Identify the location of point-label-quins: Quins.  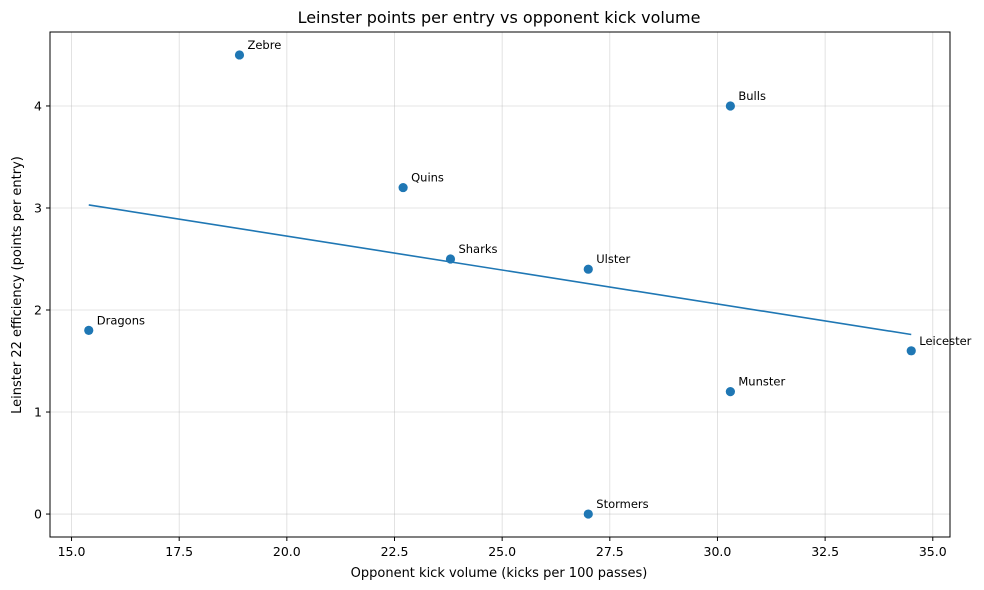
(427, 178).